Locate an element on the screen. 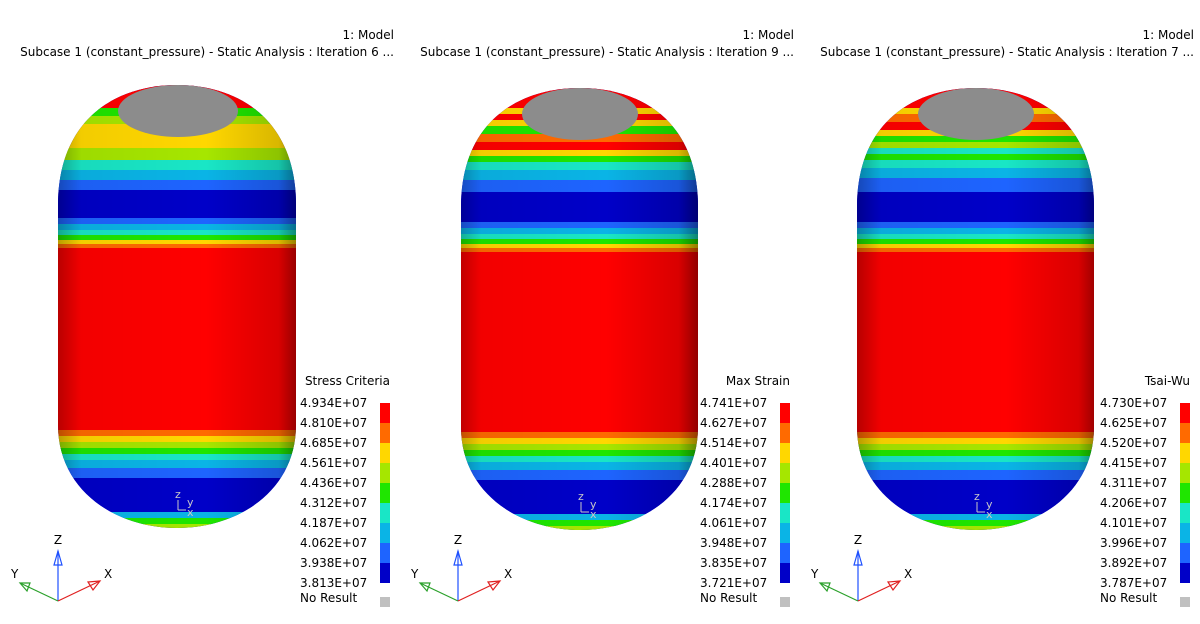 Image resolution: width=1200 pixels, height=624 pixels. legend-value: 4.187E+07 is located at coordinates (334, 523).